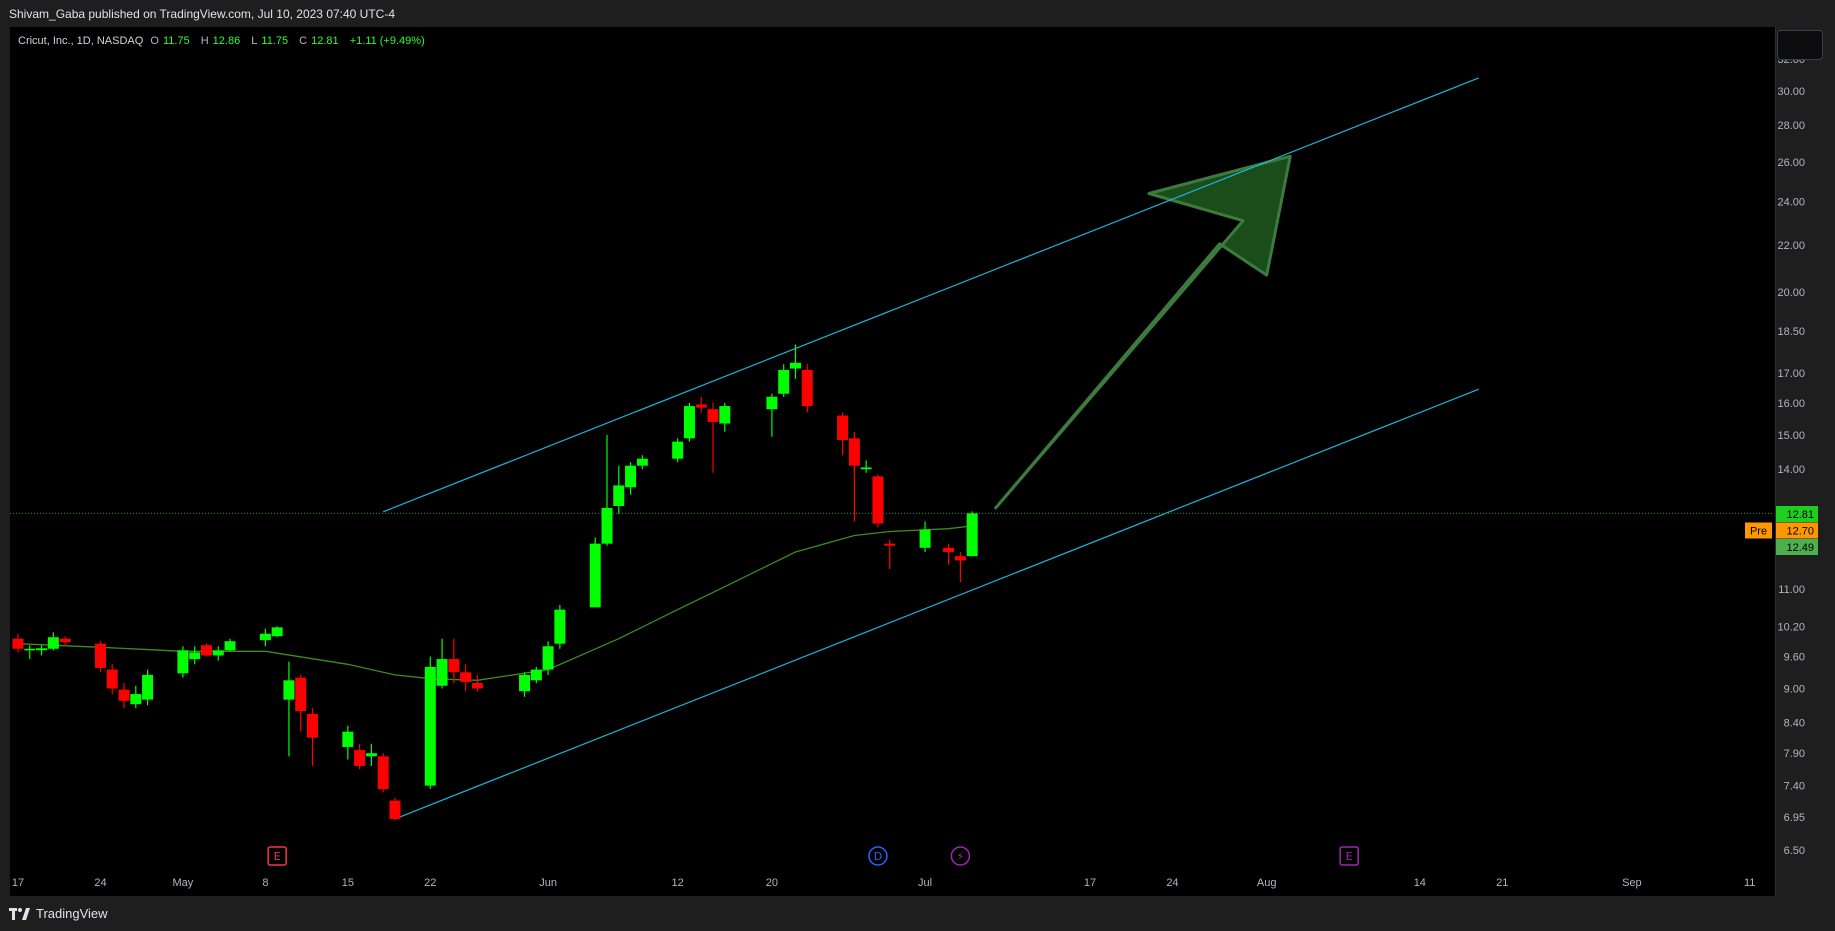 This screenshot has height=931, width=1835. What do you see at coordinates (925, 883) in the screenshot?
I see `x-tick-label: Jul` at bounding box center [925, 883].